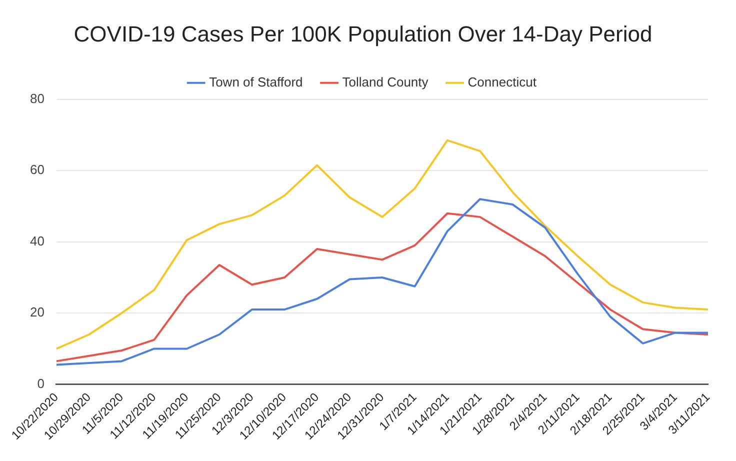  What do you see at coordinates (363, 33) in the screenshot?
I see `chart-title: COVID-19 Cases Per 100K Population Over 14-Day Period` at bounding box center [363, 33].